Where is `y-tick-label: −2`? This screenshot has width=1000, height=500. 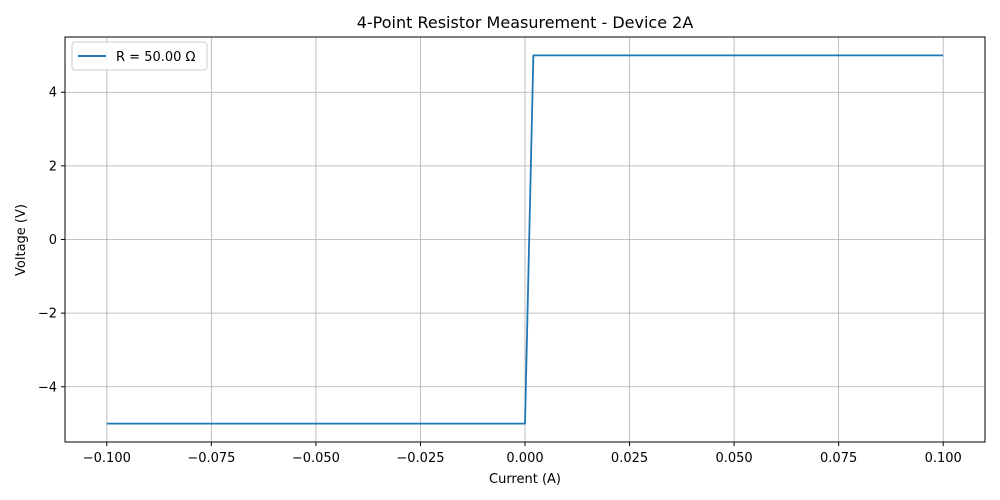 y-tick-label: −2 is located at coordinates (47, 314).